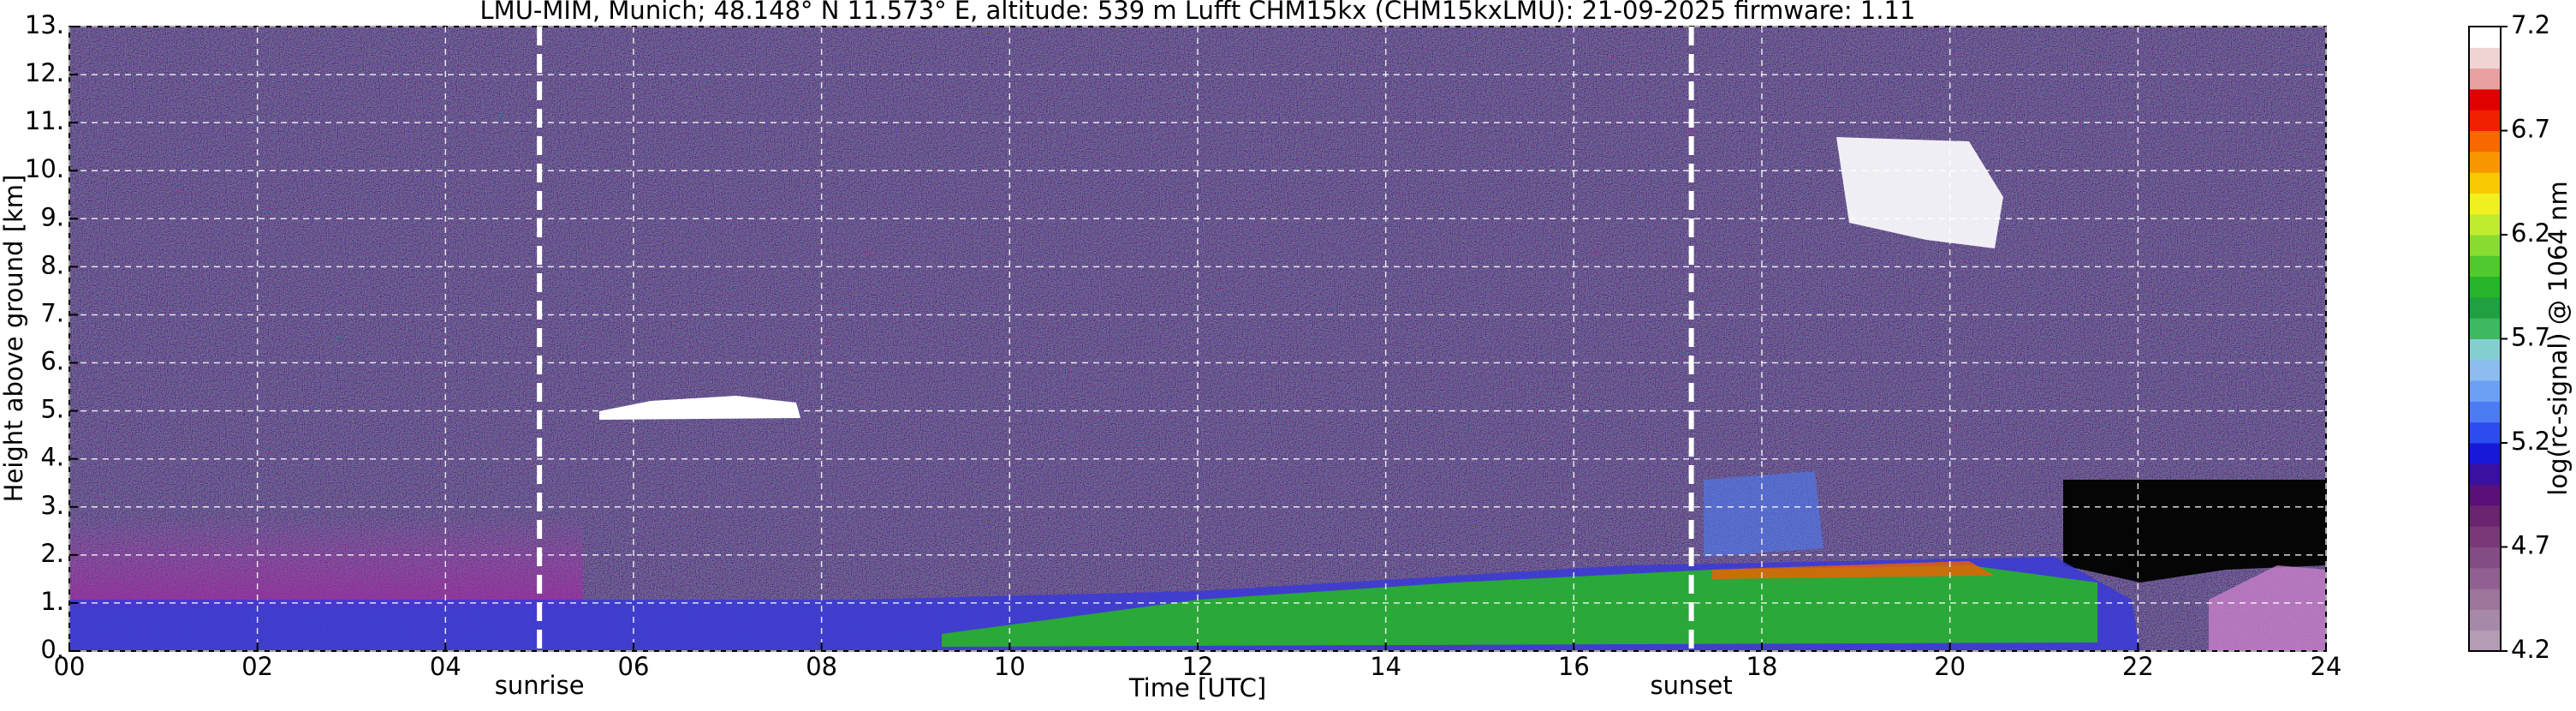 The image size is (2576, 711). I want to click on colorbar-tick-label: 6.7, so click(2531, 129).